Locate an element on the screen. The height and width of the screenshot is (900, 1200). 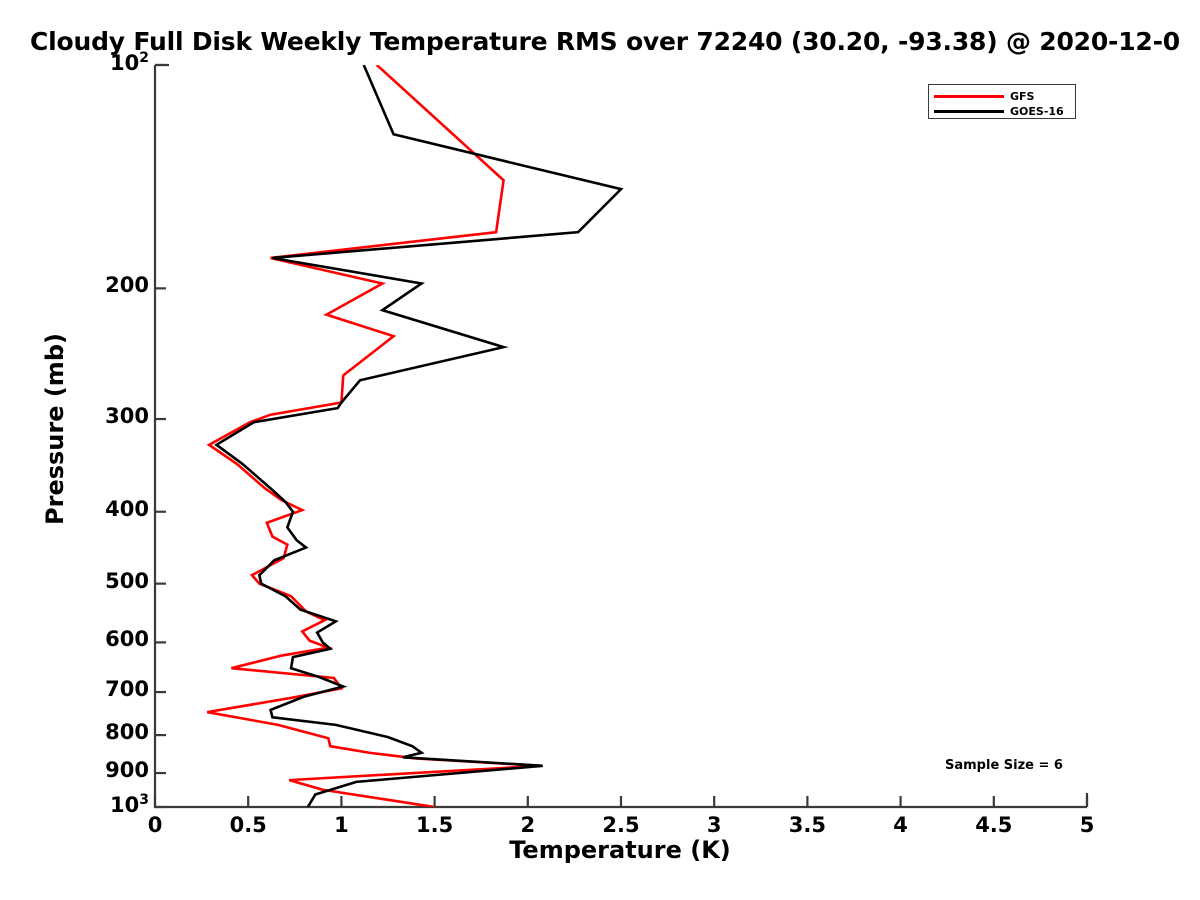
legend-label: GFS is located at coordinates (1022, 96).